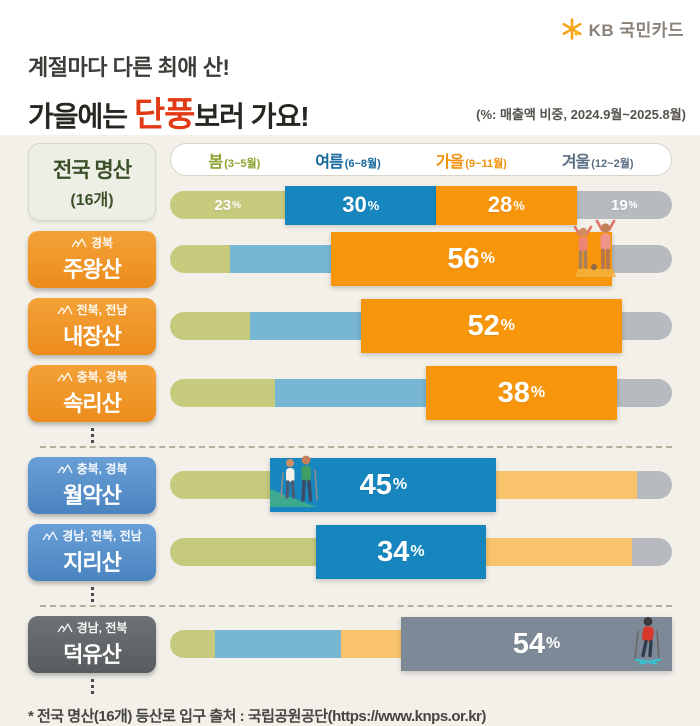  Describe the element at coordinates (528, 643) in the screenshot. I see `segment-value: 54` at that location.